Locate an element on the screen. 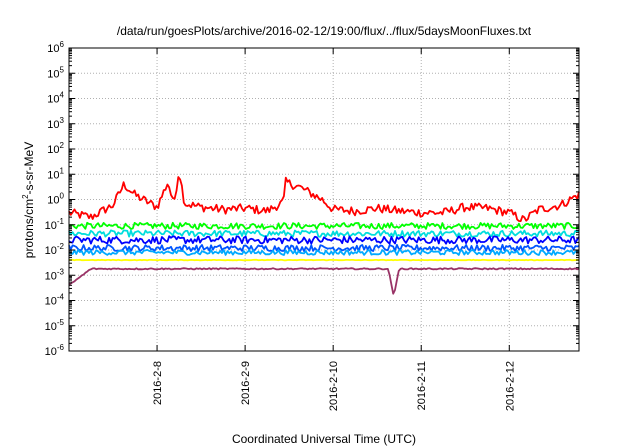 Image resolution: width=640 pixels, height=448 pixels. y-tick-label: 10⁻¹ is located at coordinates (55, 224).